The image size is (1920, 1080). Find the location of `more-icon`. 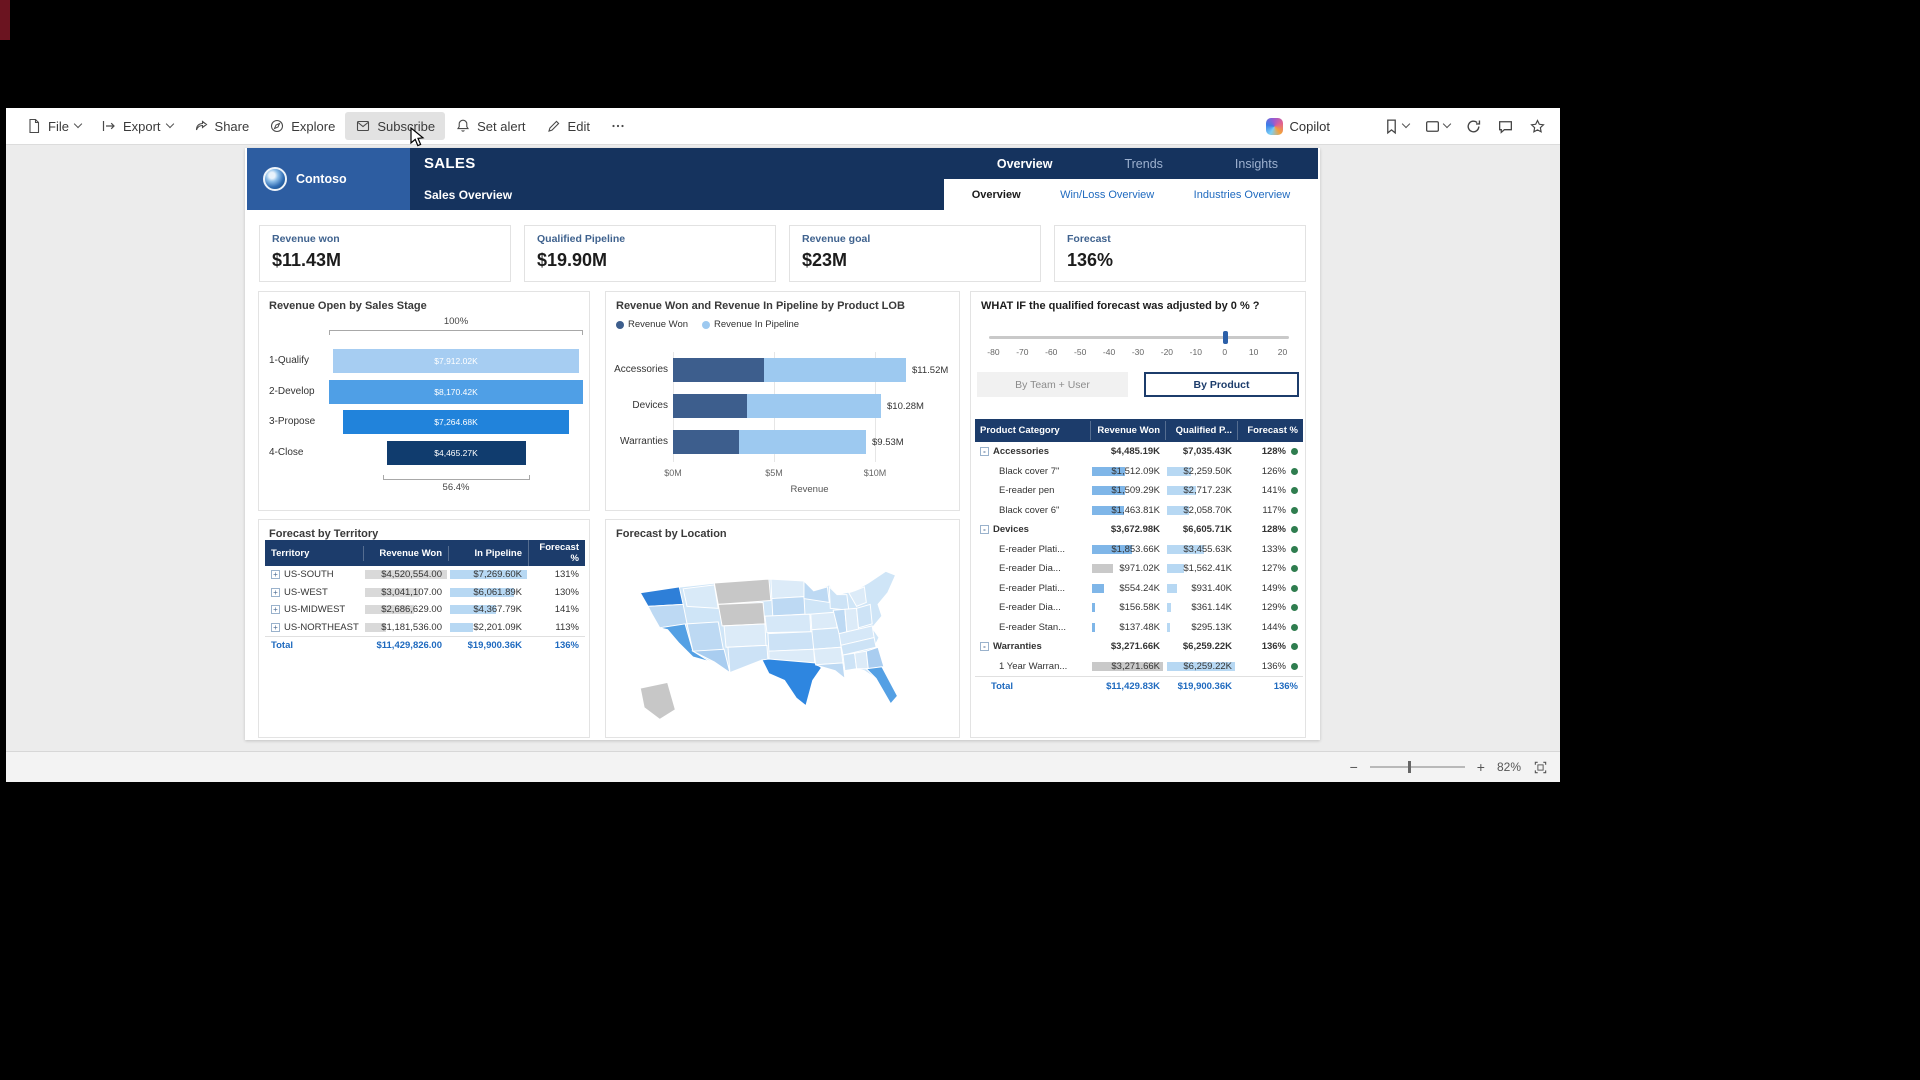

more-icon is located at coordinates (618, 126).